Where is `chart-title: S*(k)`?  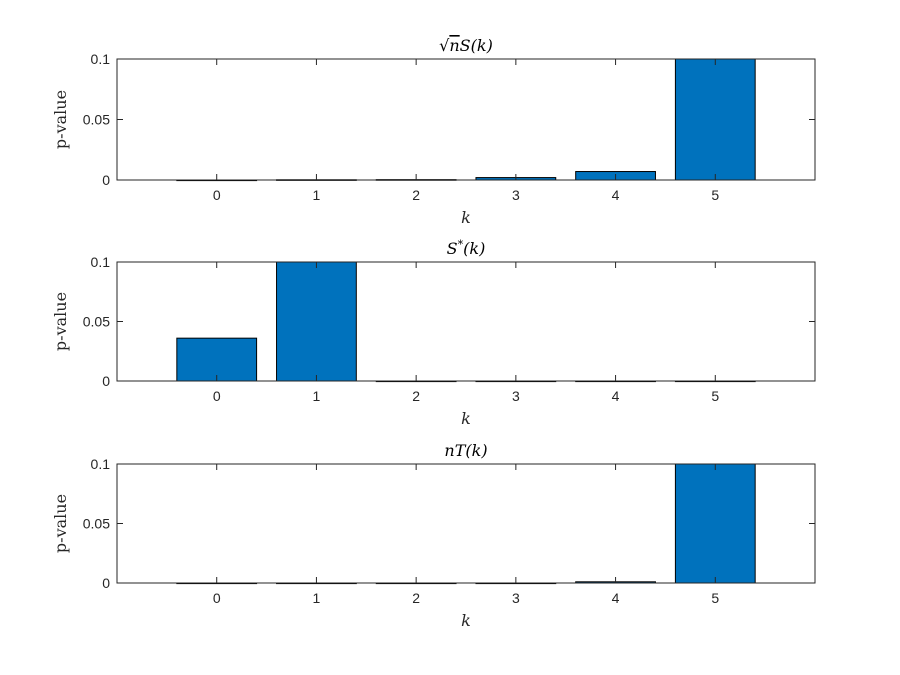 chart-title: S*(k) is located at coordinates (466, 248).